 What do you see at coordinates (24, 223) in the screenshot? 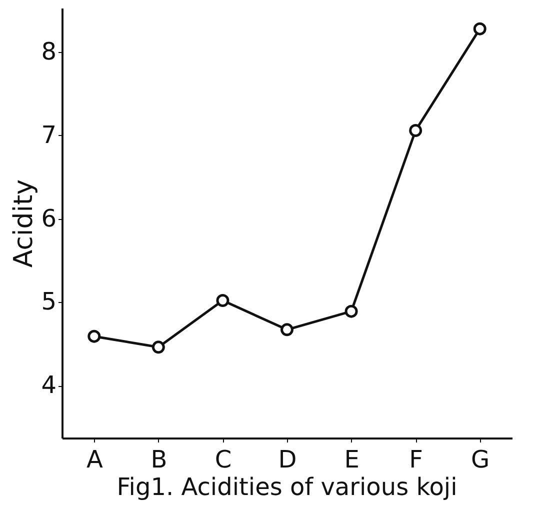
I see `y-axis-title: Acidity` at bounding box center [24, 223].